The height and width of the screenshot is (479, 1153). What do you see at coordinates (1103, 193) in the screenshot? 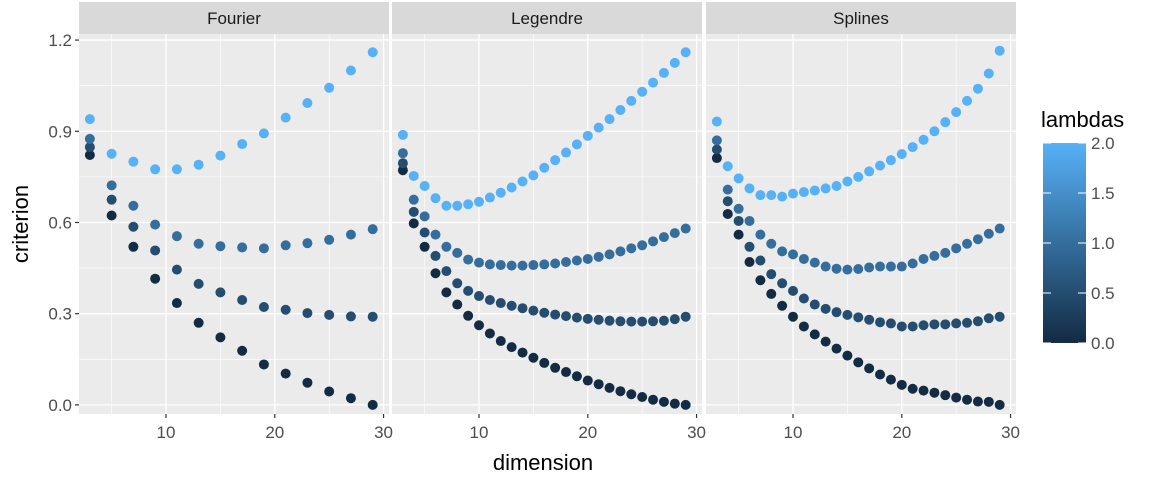
I see `legend-tick-label: 1.5` at bounding box center [1103, 193].